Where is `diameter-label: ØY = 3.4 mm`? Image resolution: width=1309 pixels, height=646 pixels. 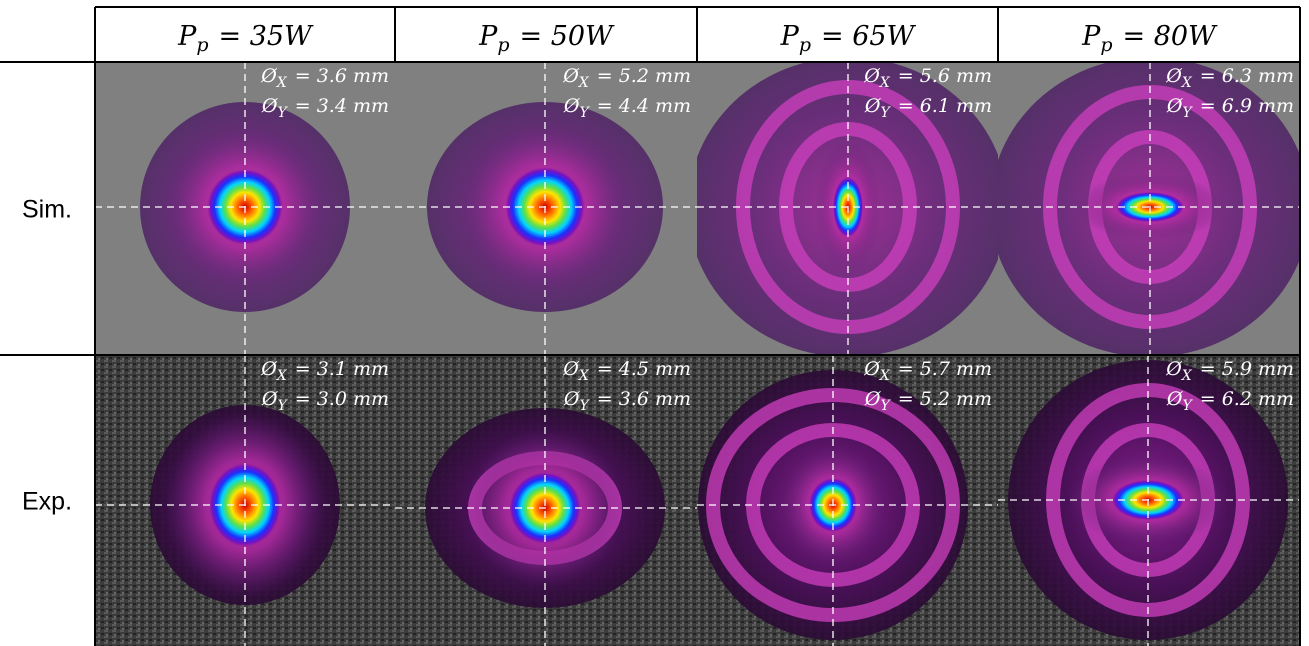 diameter-label: ØY = 3.4 mm is located at coordinates (325, 108).